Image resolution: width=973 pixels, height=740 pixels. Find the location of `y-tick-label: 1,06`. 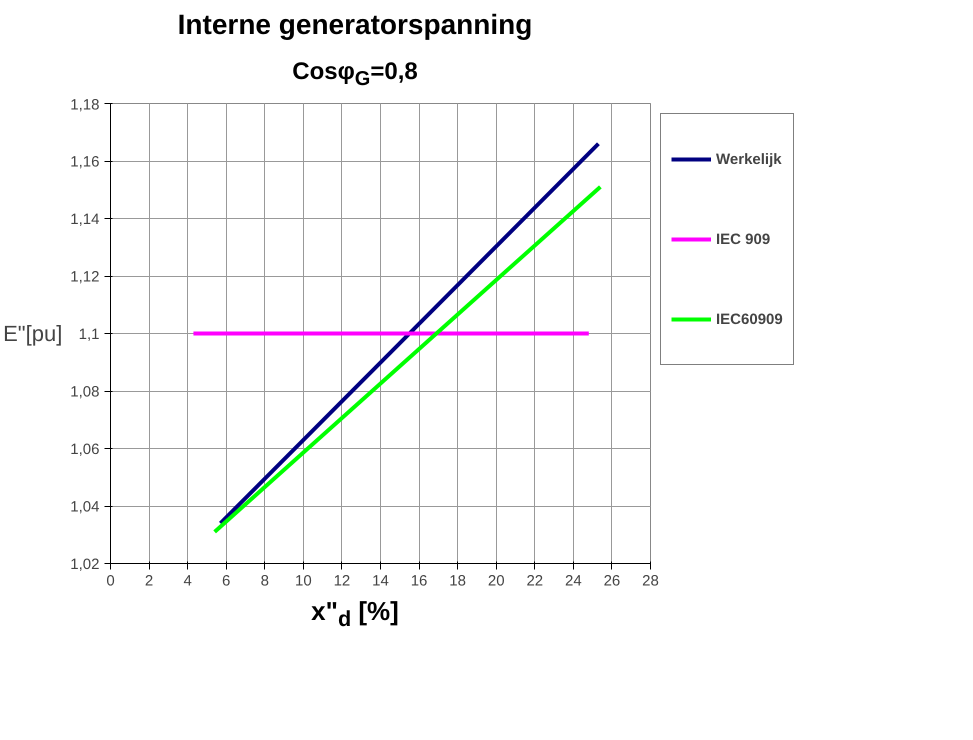

y-tick-label: 1,06 is located at coordinates (85, 449).